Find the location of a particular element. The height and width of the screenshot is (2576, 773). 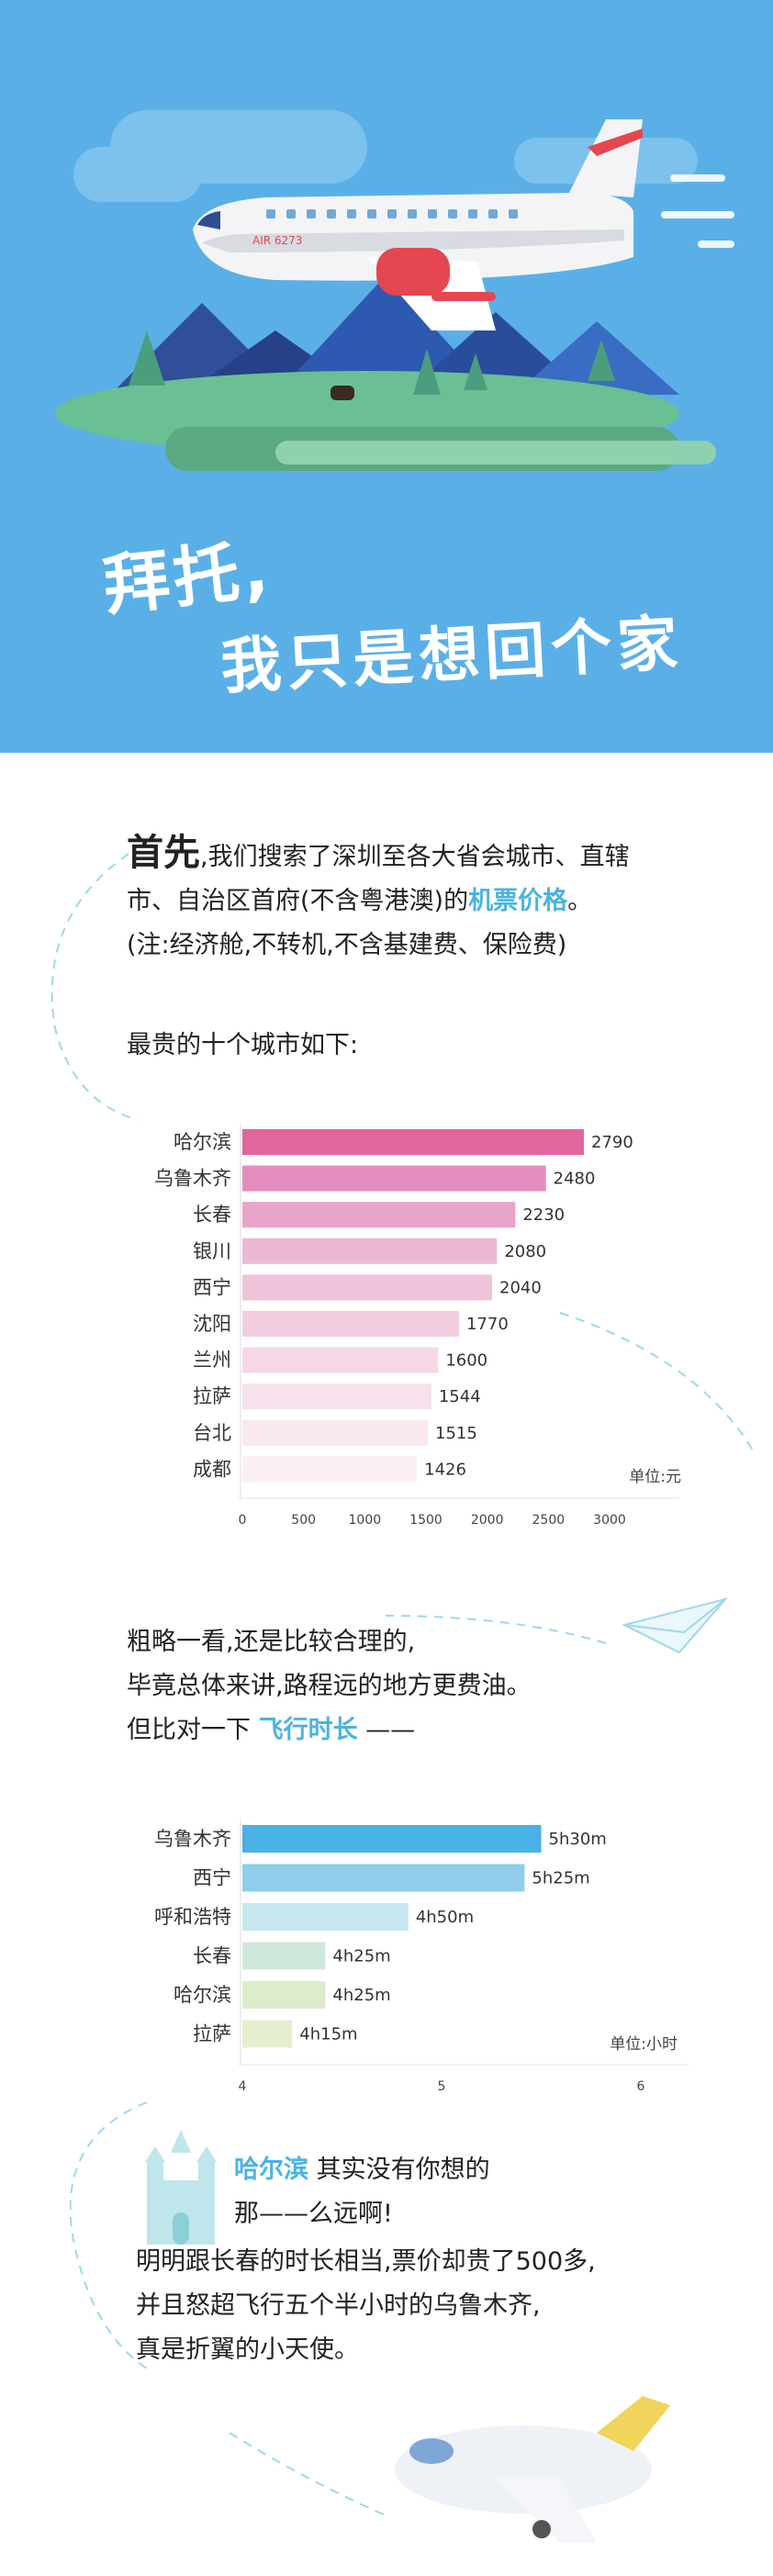

value-label: 1600 is located at coordinates (466, 1361).